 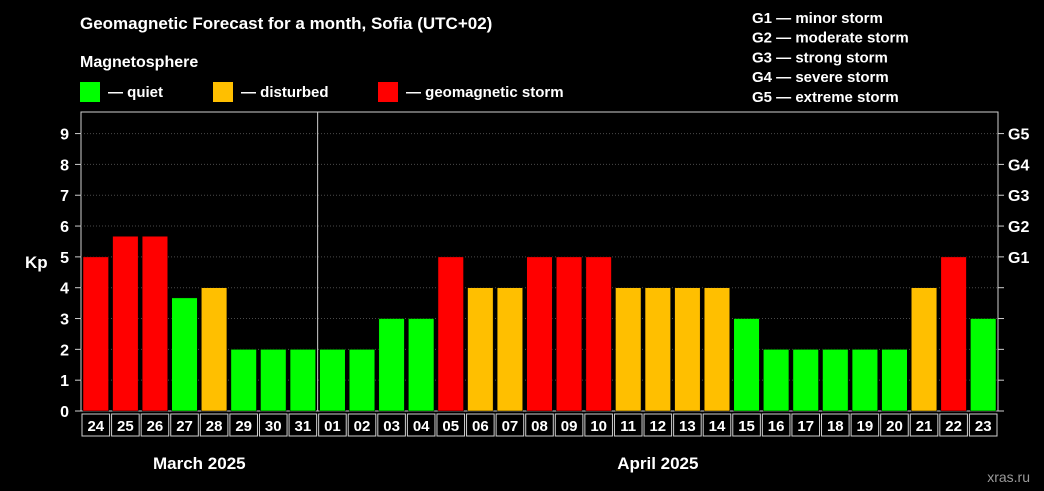 What do you see at coordinates (64, 381) in the screenshot?
I see `y-tick-label: 1` at bounding box center [64, 381].